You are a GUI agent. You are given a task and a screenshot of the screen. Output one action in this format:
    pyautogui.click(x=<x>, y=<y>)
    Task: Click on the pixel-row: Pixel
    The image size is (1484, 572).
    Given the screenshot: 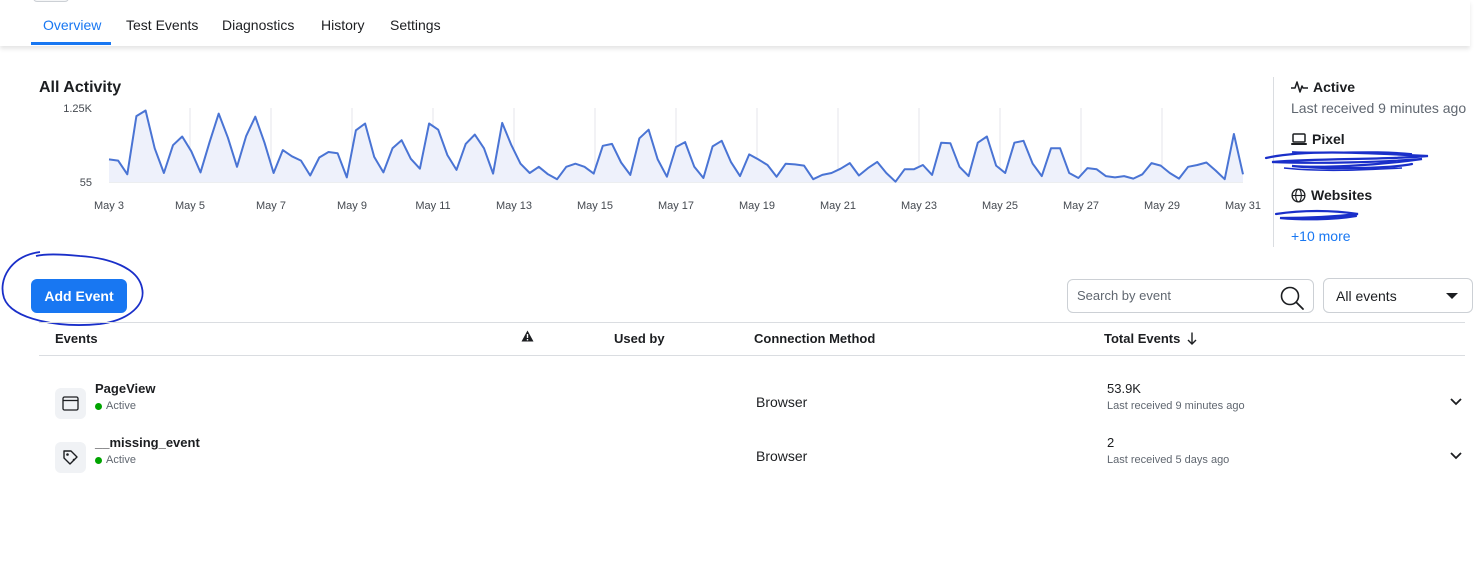 What is the action you would take?
    pyautogui.click(x=1318, y=139)
    